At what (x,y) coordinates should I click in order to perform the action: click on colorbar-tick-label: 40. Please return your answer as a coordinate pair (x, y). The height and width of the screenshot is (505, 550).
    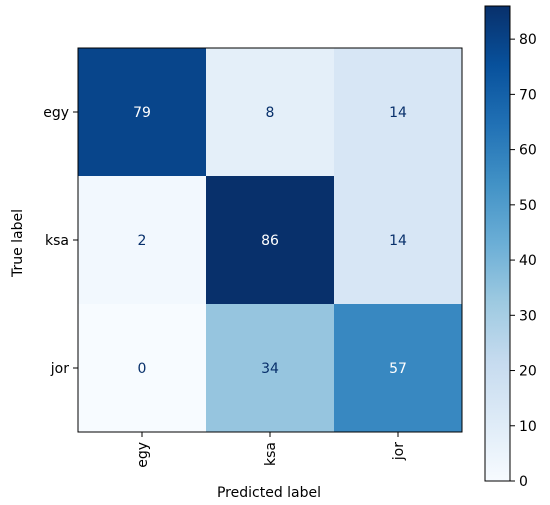
    Looking at the image, I should click on (528, 261).